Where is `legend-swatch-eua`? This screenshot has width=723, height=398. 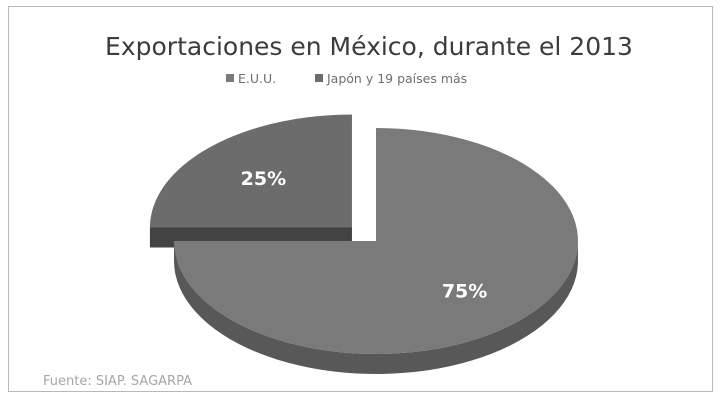 legend-swatch-eua is located at coordinates (230, 78).